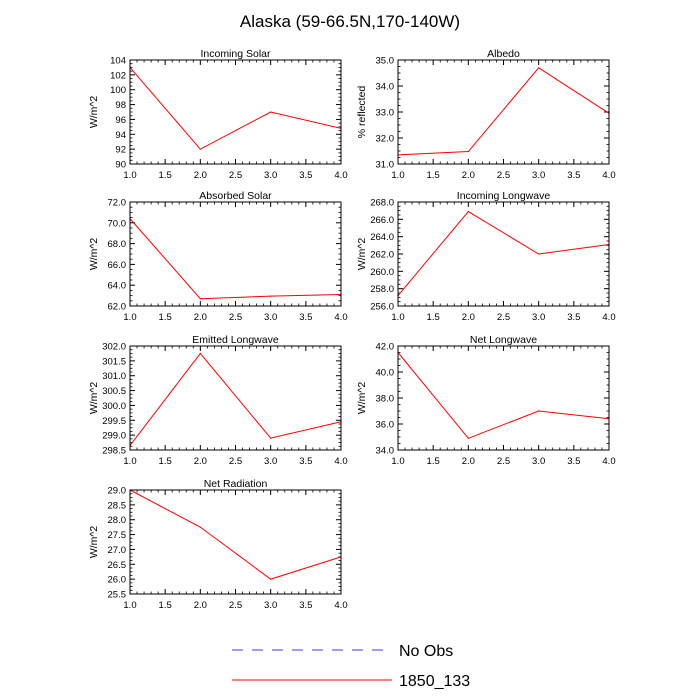 Image resolution: width=700 pixels, height=700 pixels. Describe the element at coordinates (504, 196) in the screenshot. I see `panel-title: Incoming Longwave` at that location.